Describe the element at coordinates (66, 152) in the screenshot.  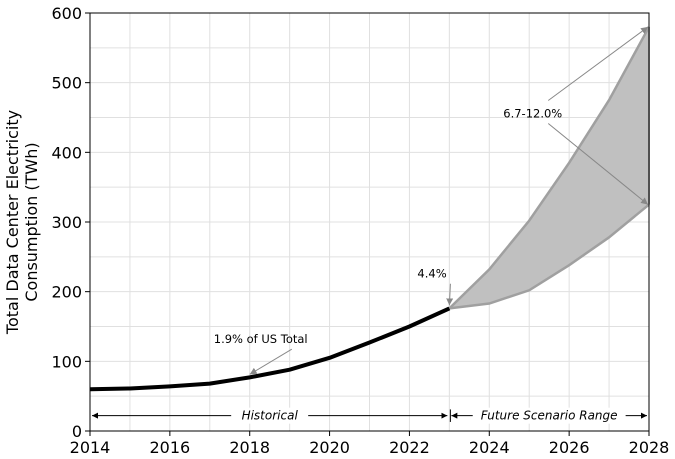
I see `y-tick-label: 400` at that location.